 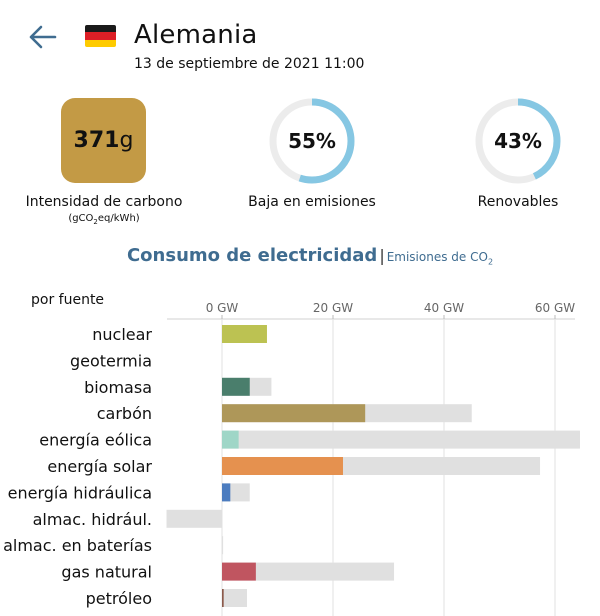 I want to click on chart-tabs: Consumo de electricidad | Emisiones de CO2, so click(x=300, y=255).